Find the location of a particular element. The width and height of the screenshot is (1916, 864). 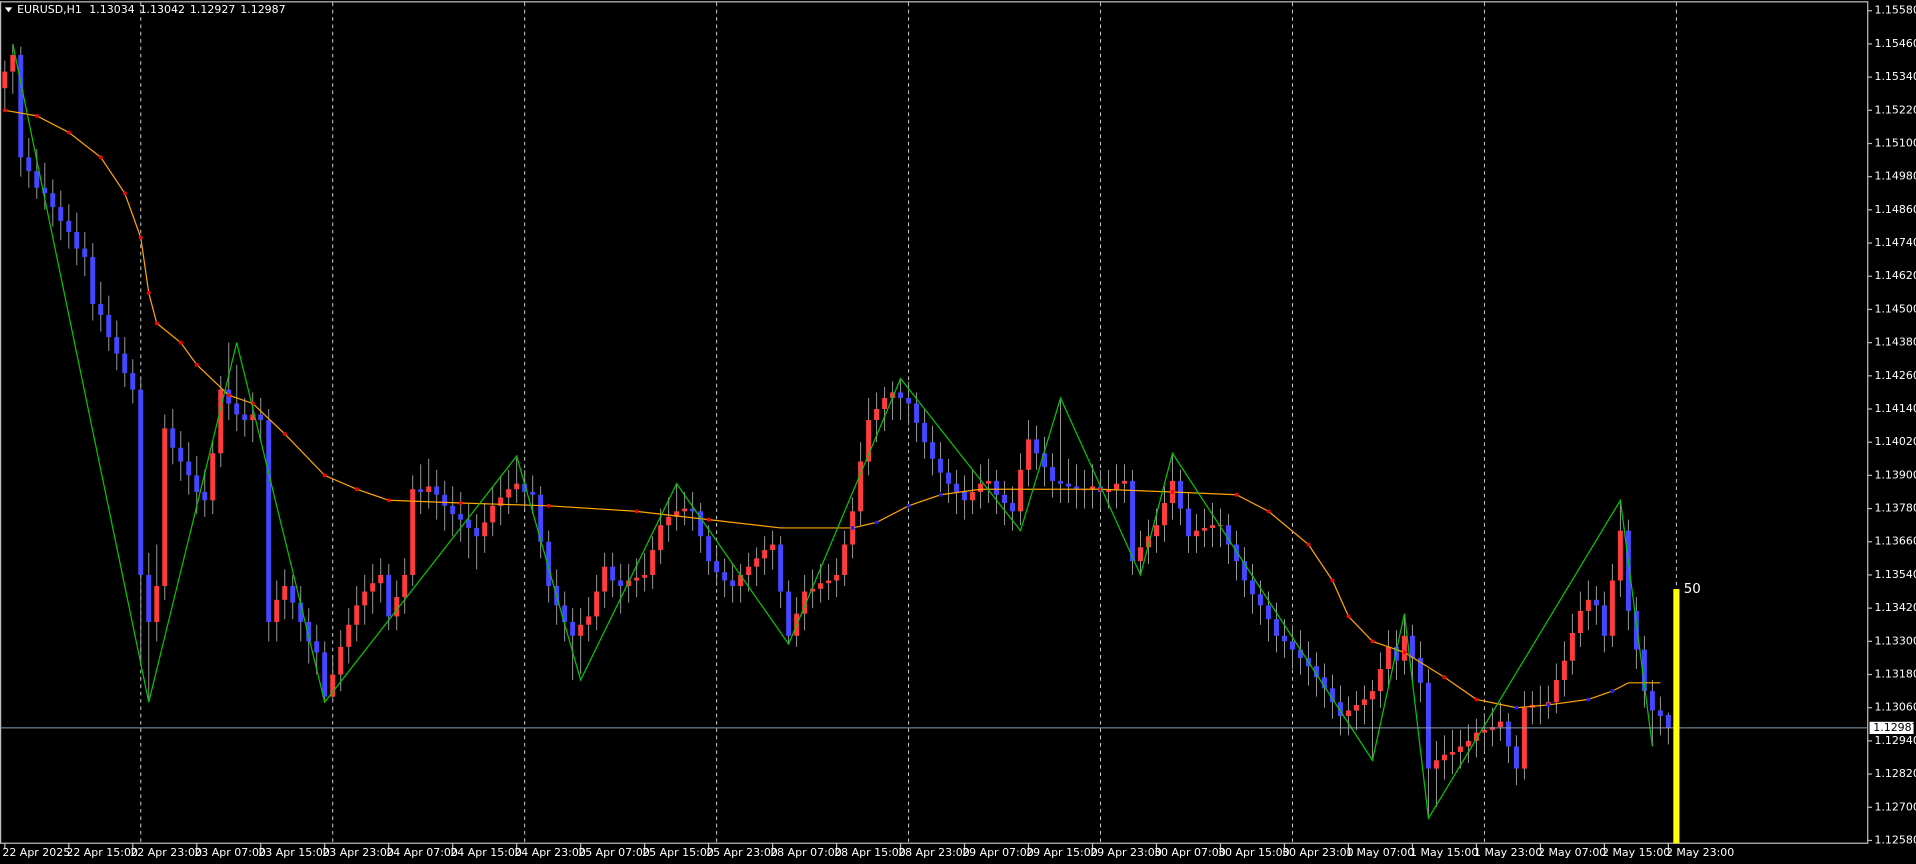

y-tick-label: 1.14140 is located at coordinates (1895, 408).